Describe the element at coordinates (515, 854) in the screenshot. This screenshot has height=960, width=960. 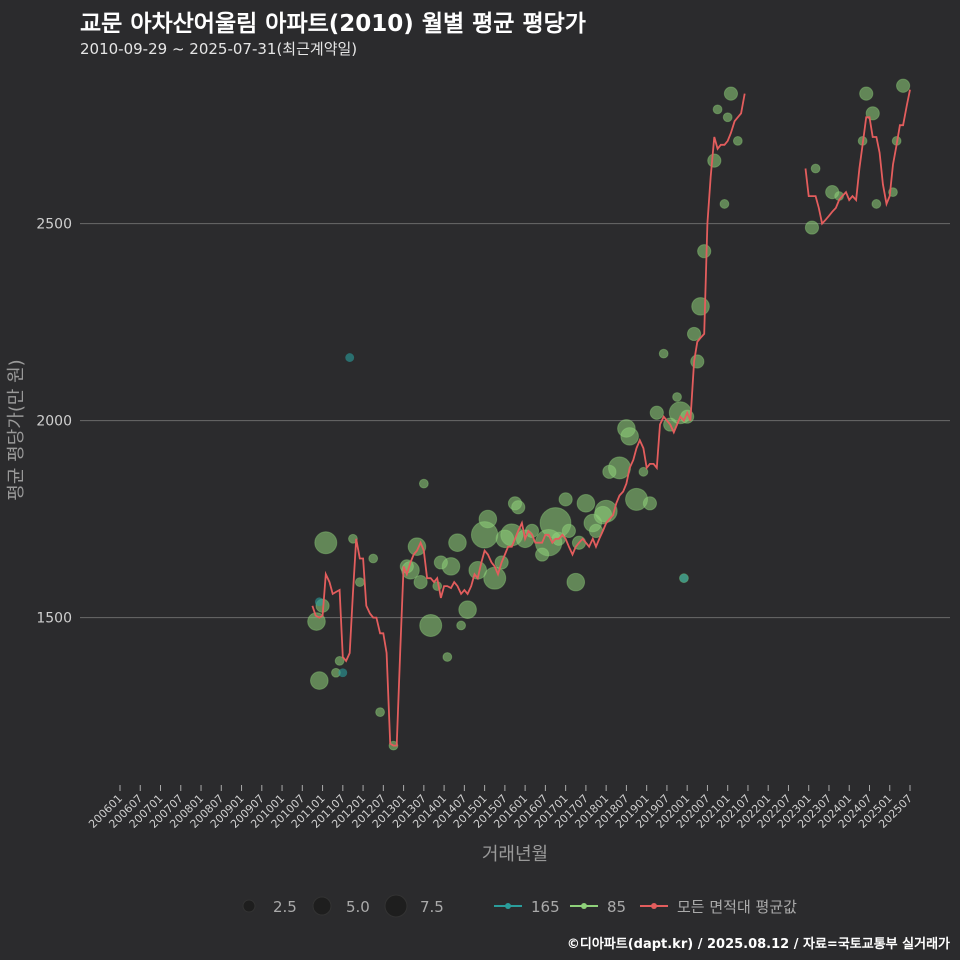
I see `x-axis-label: 거래년월` at that location.